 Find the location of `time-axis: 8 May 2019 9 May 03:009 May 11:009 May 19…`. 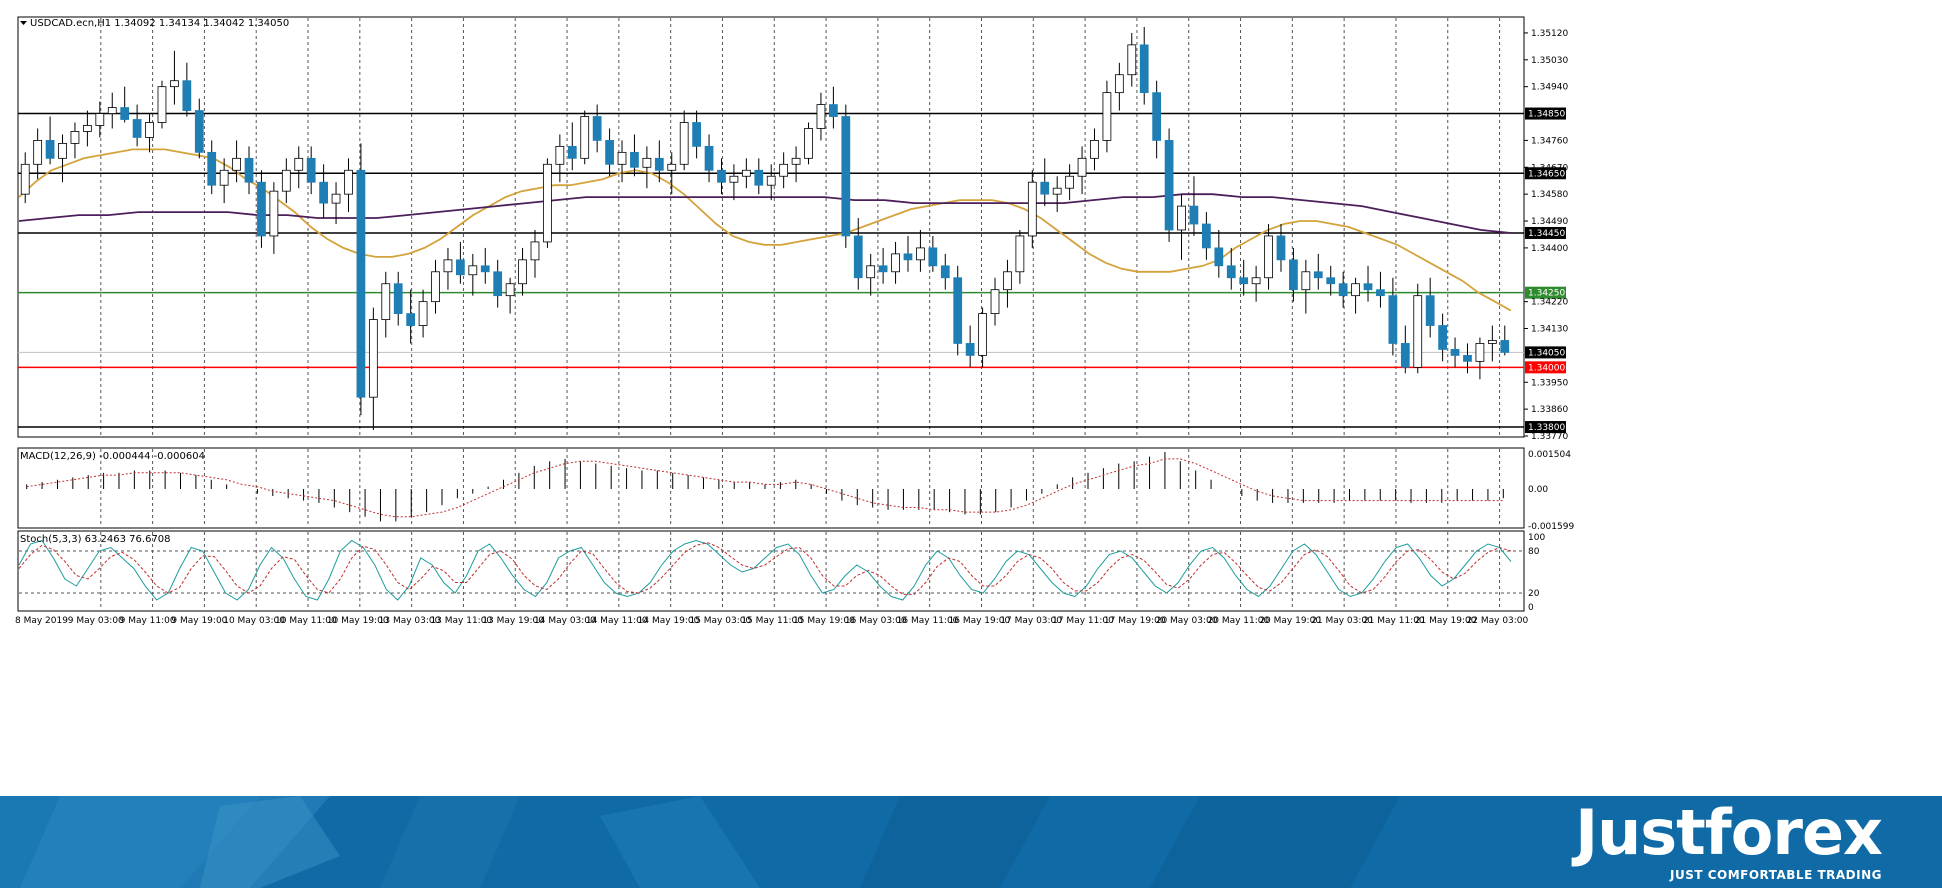

time-axis: 8 May 2019 9 May 03:009 May 11:009 May 19… is located at coordinates (772, 621).